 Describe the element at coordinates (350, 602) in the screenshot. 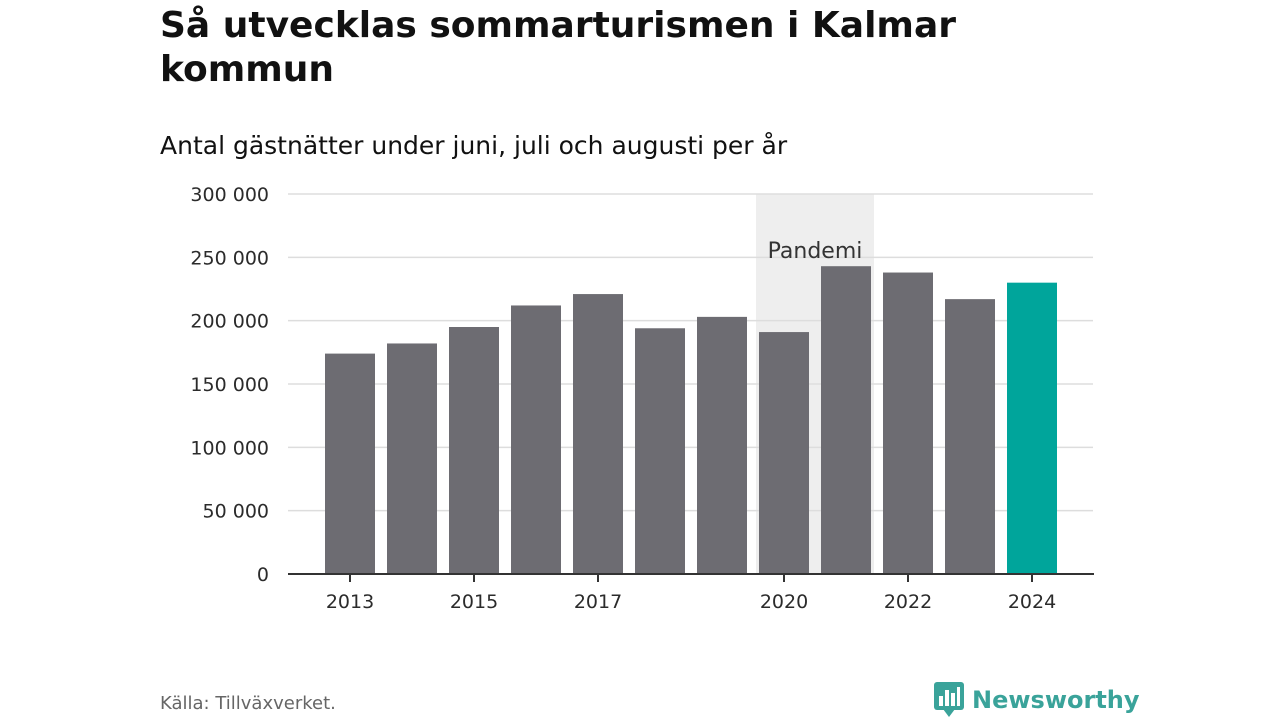

I see `x-tick-label: 2013` at that location.